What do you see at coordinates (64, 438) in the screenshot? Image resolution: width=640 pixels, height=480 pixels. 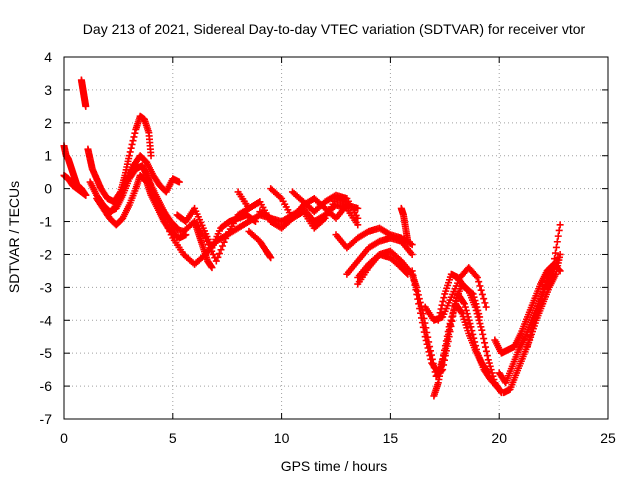 I see `x-tick-label: 0` at bounding box center [64, 438].